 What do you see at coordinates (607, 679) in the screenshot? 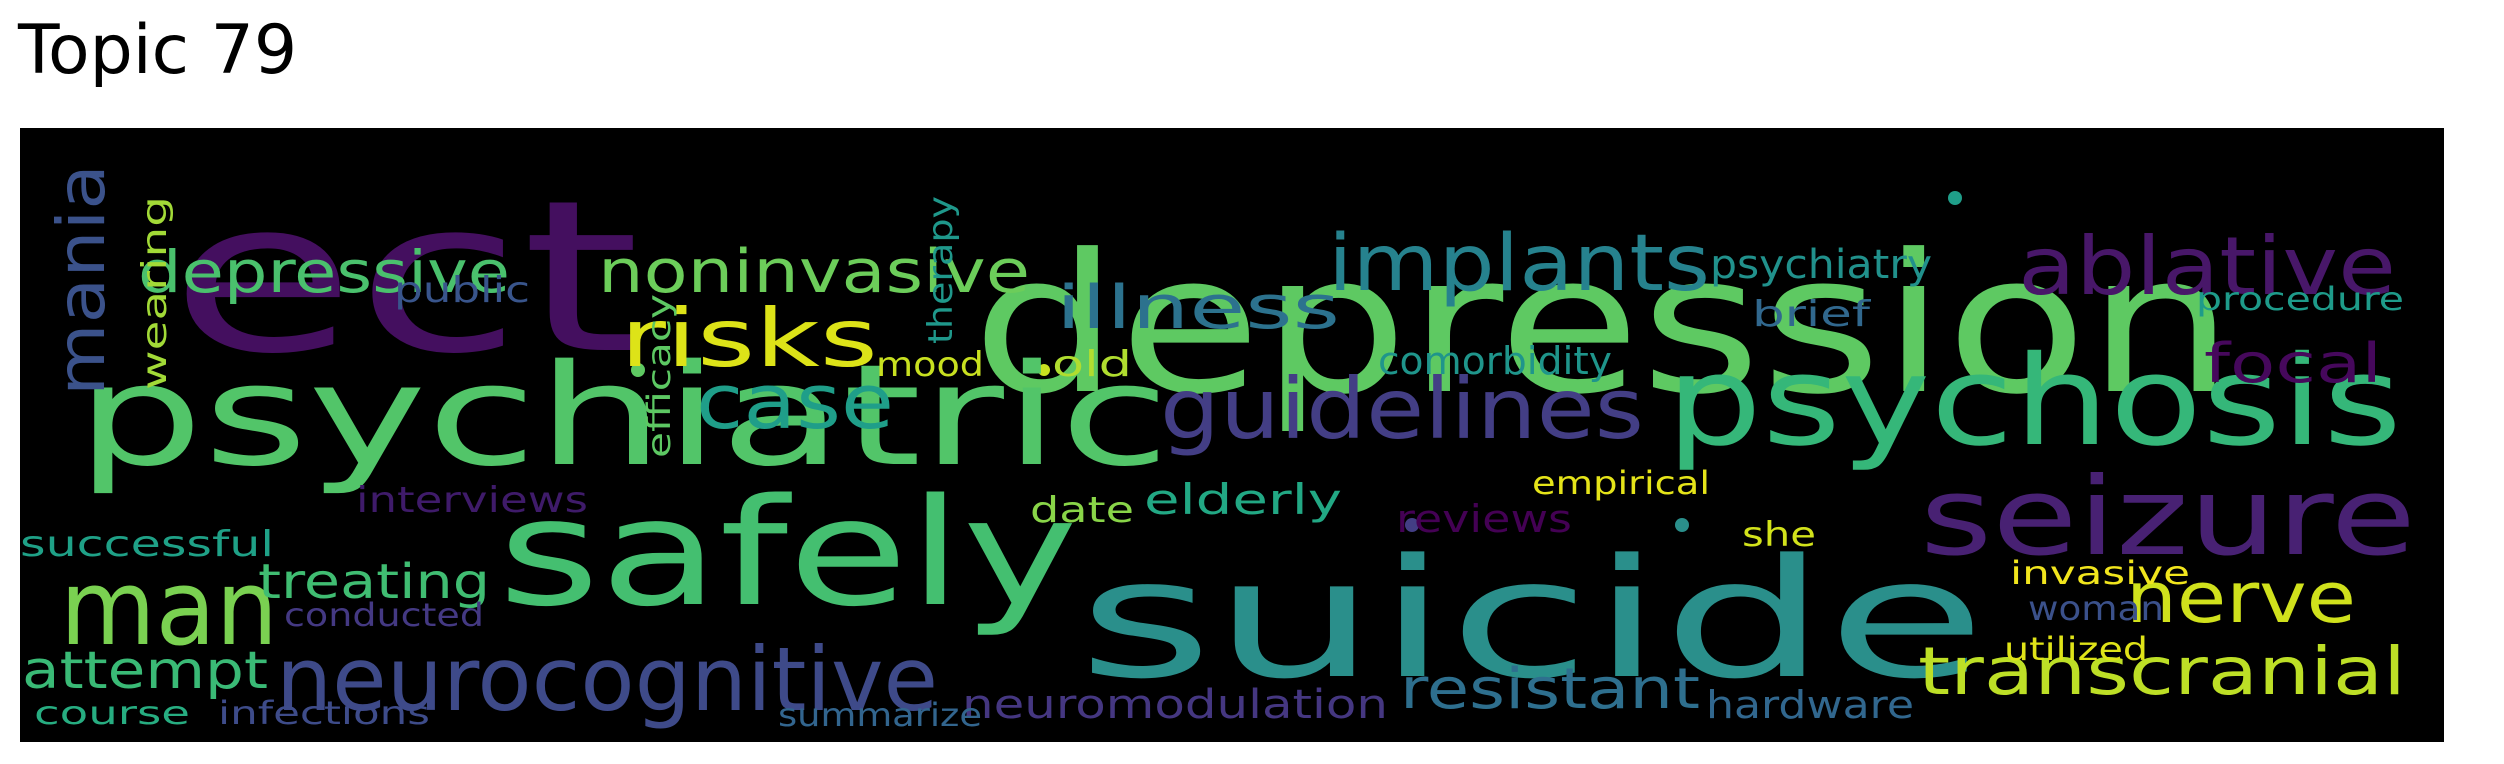
I see `word-neurocognitive: neurocognitive` at bounding box center [607, 679].